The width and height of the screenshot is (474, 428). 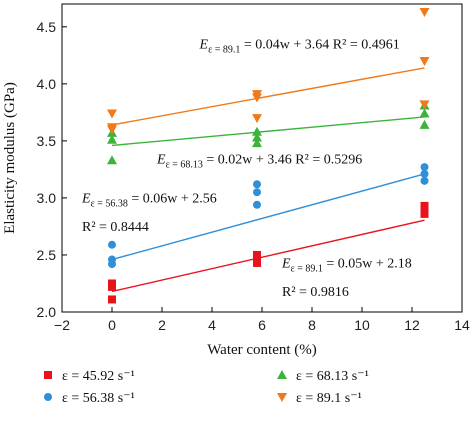 I want to click on regression-equation: R² = 0.8444, so click(x=115, y=227).